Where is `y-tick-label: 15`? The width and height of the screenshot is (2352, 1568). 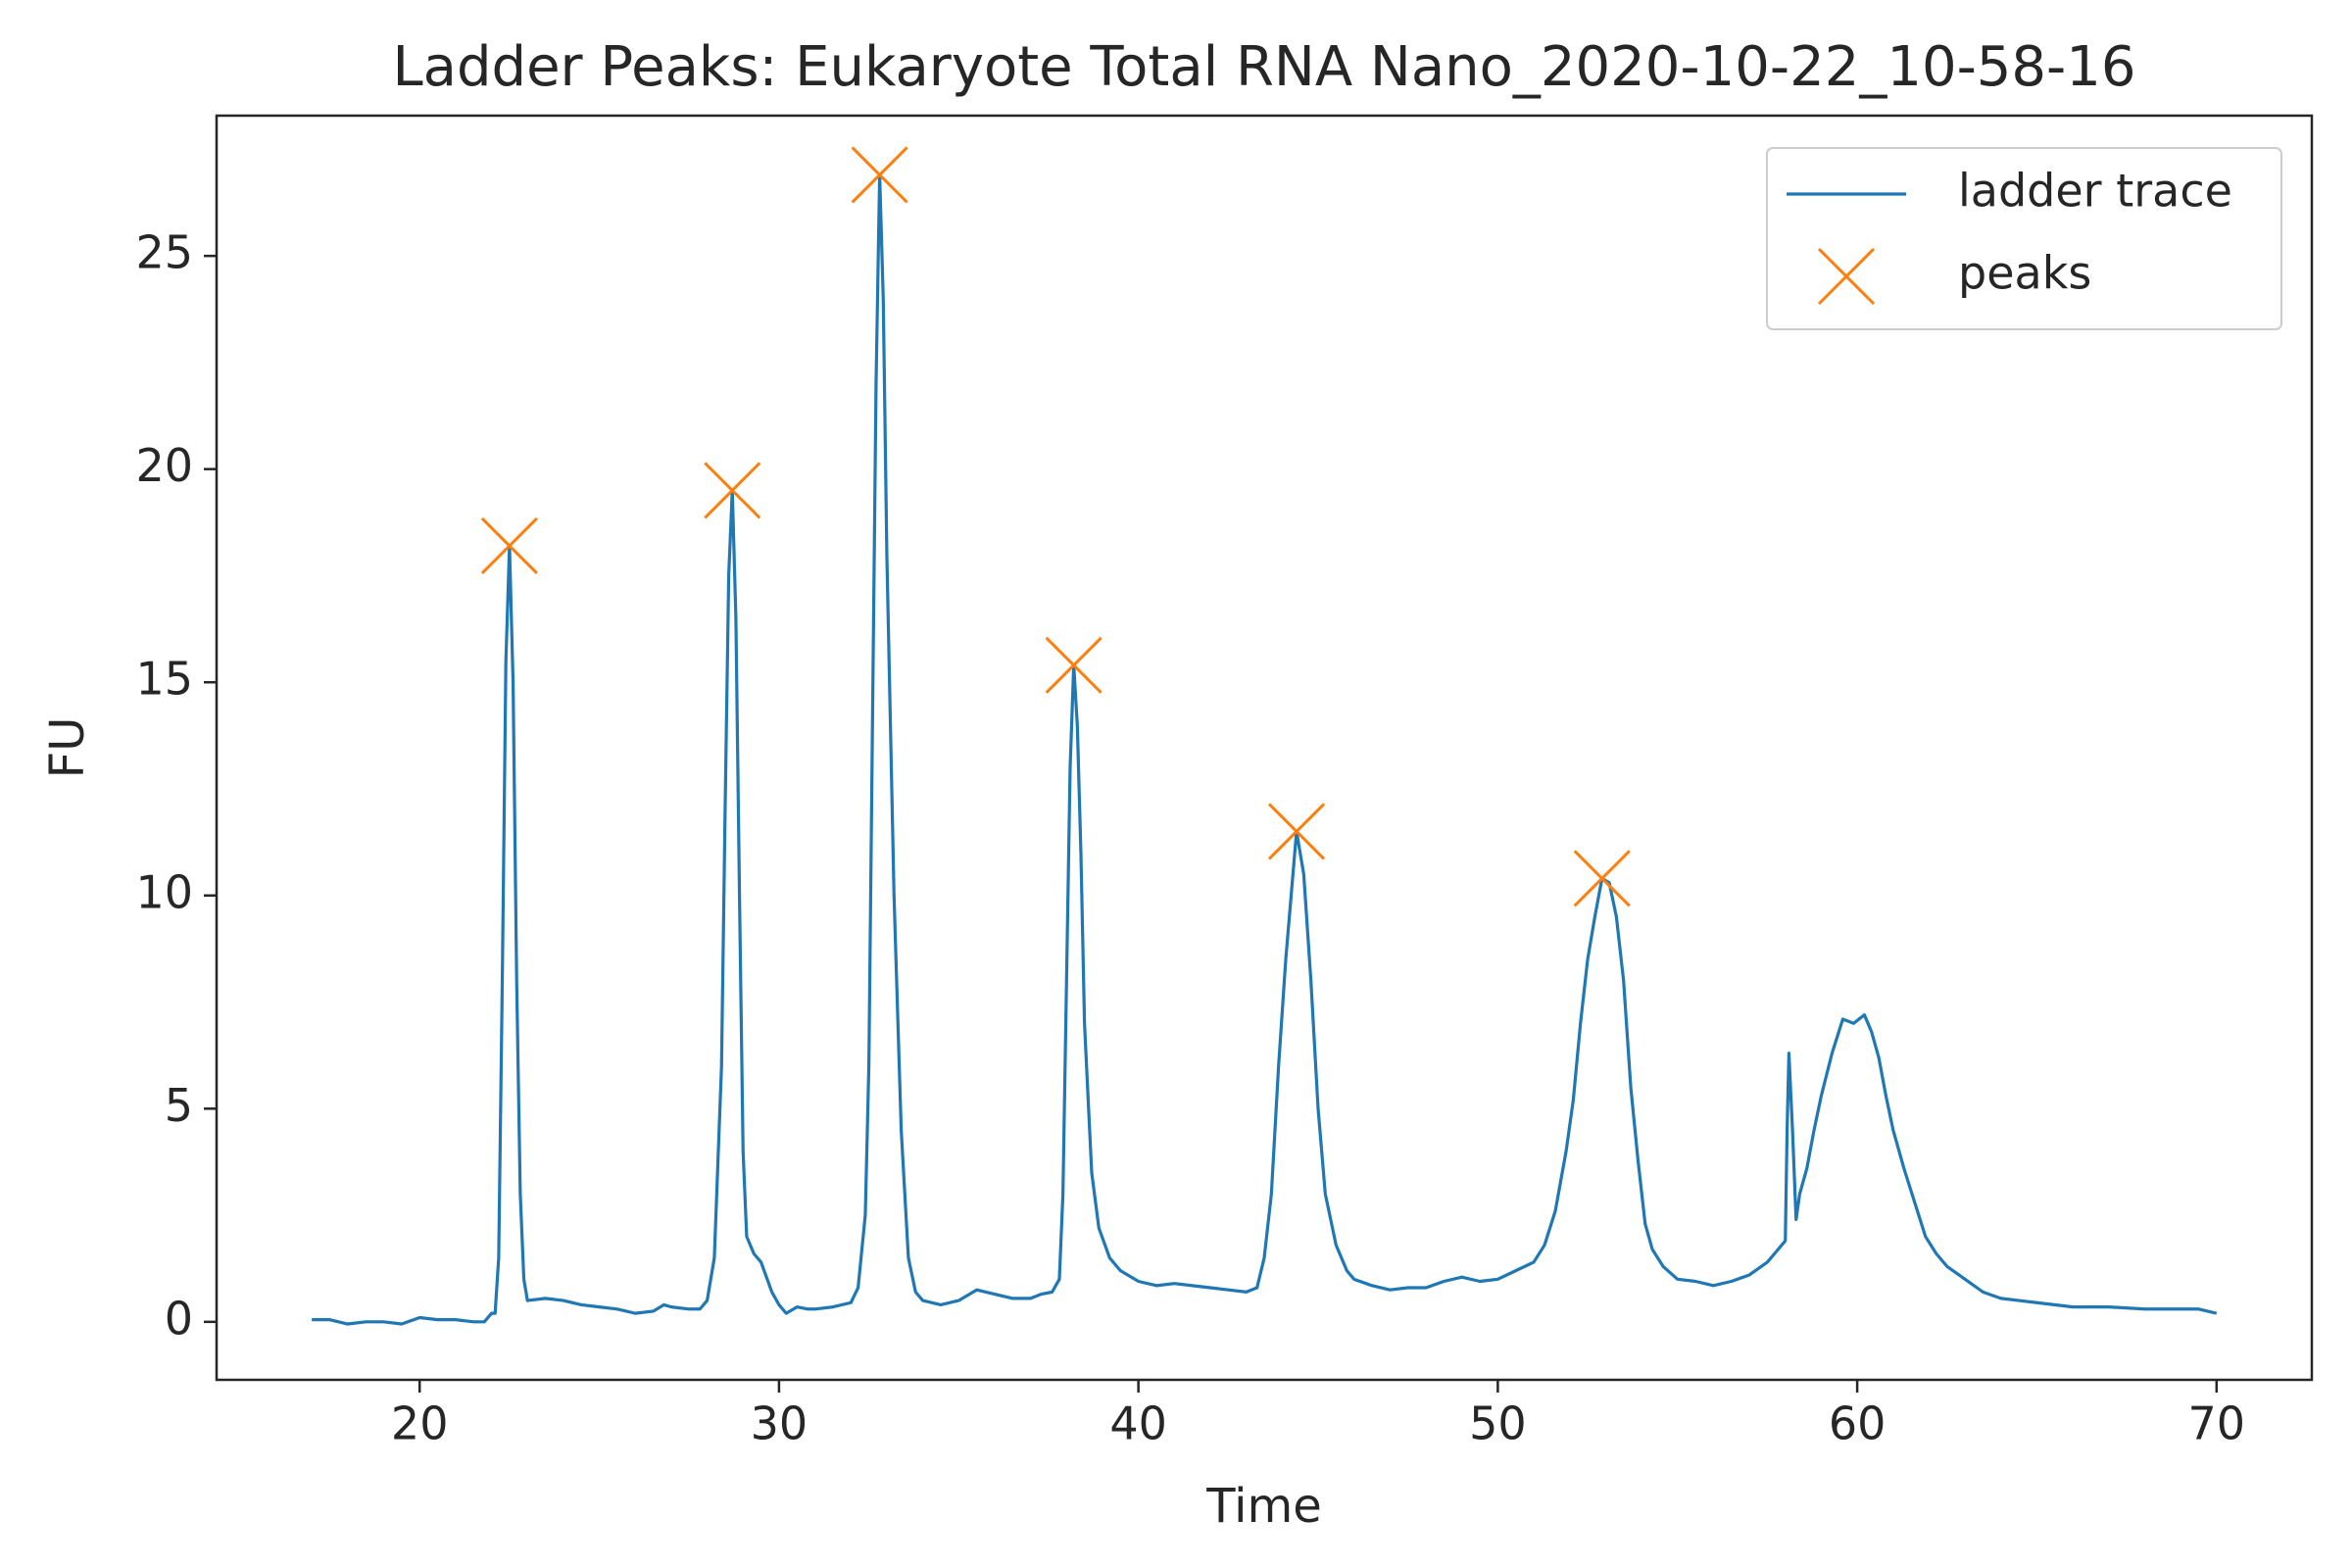
y-tick-label: 15 is located at coordinates (164, 679).